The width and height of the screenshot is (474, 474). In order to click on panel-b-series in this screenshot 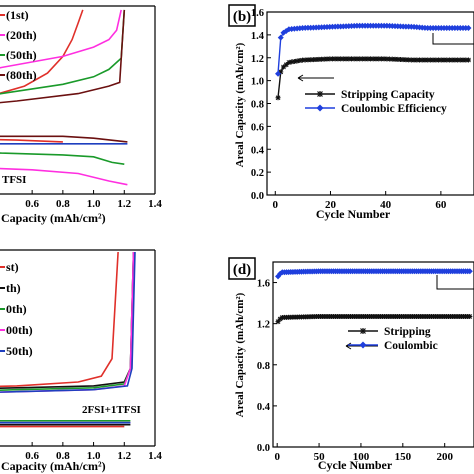, I will do `click(374, 61)`.